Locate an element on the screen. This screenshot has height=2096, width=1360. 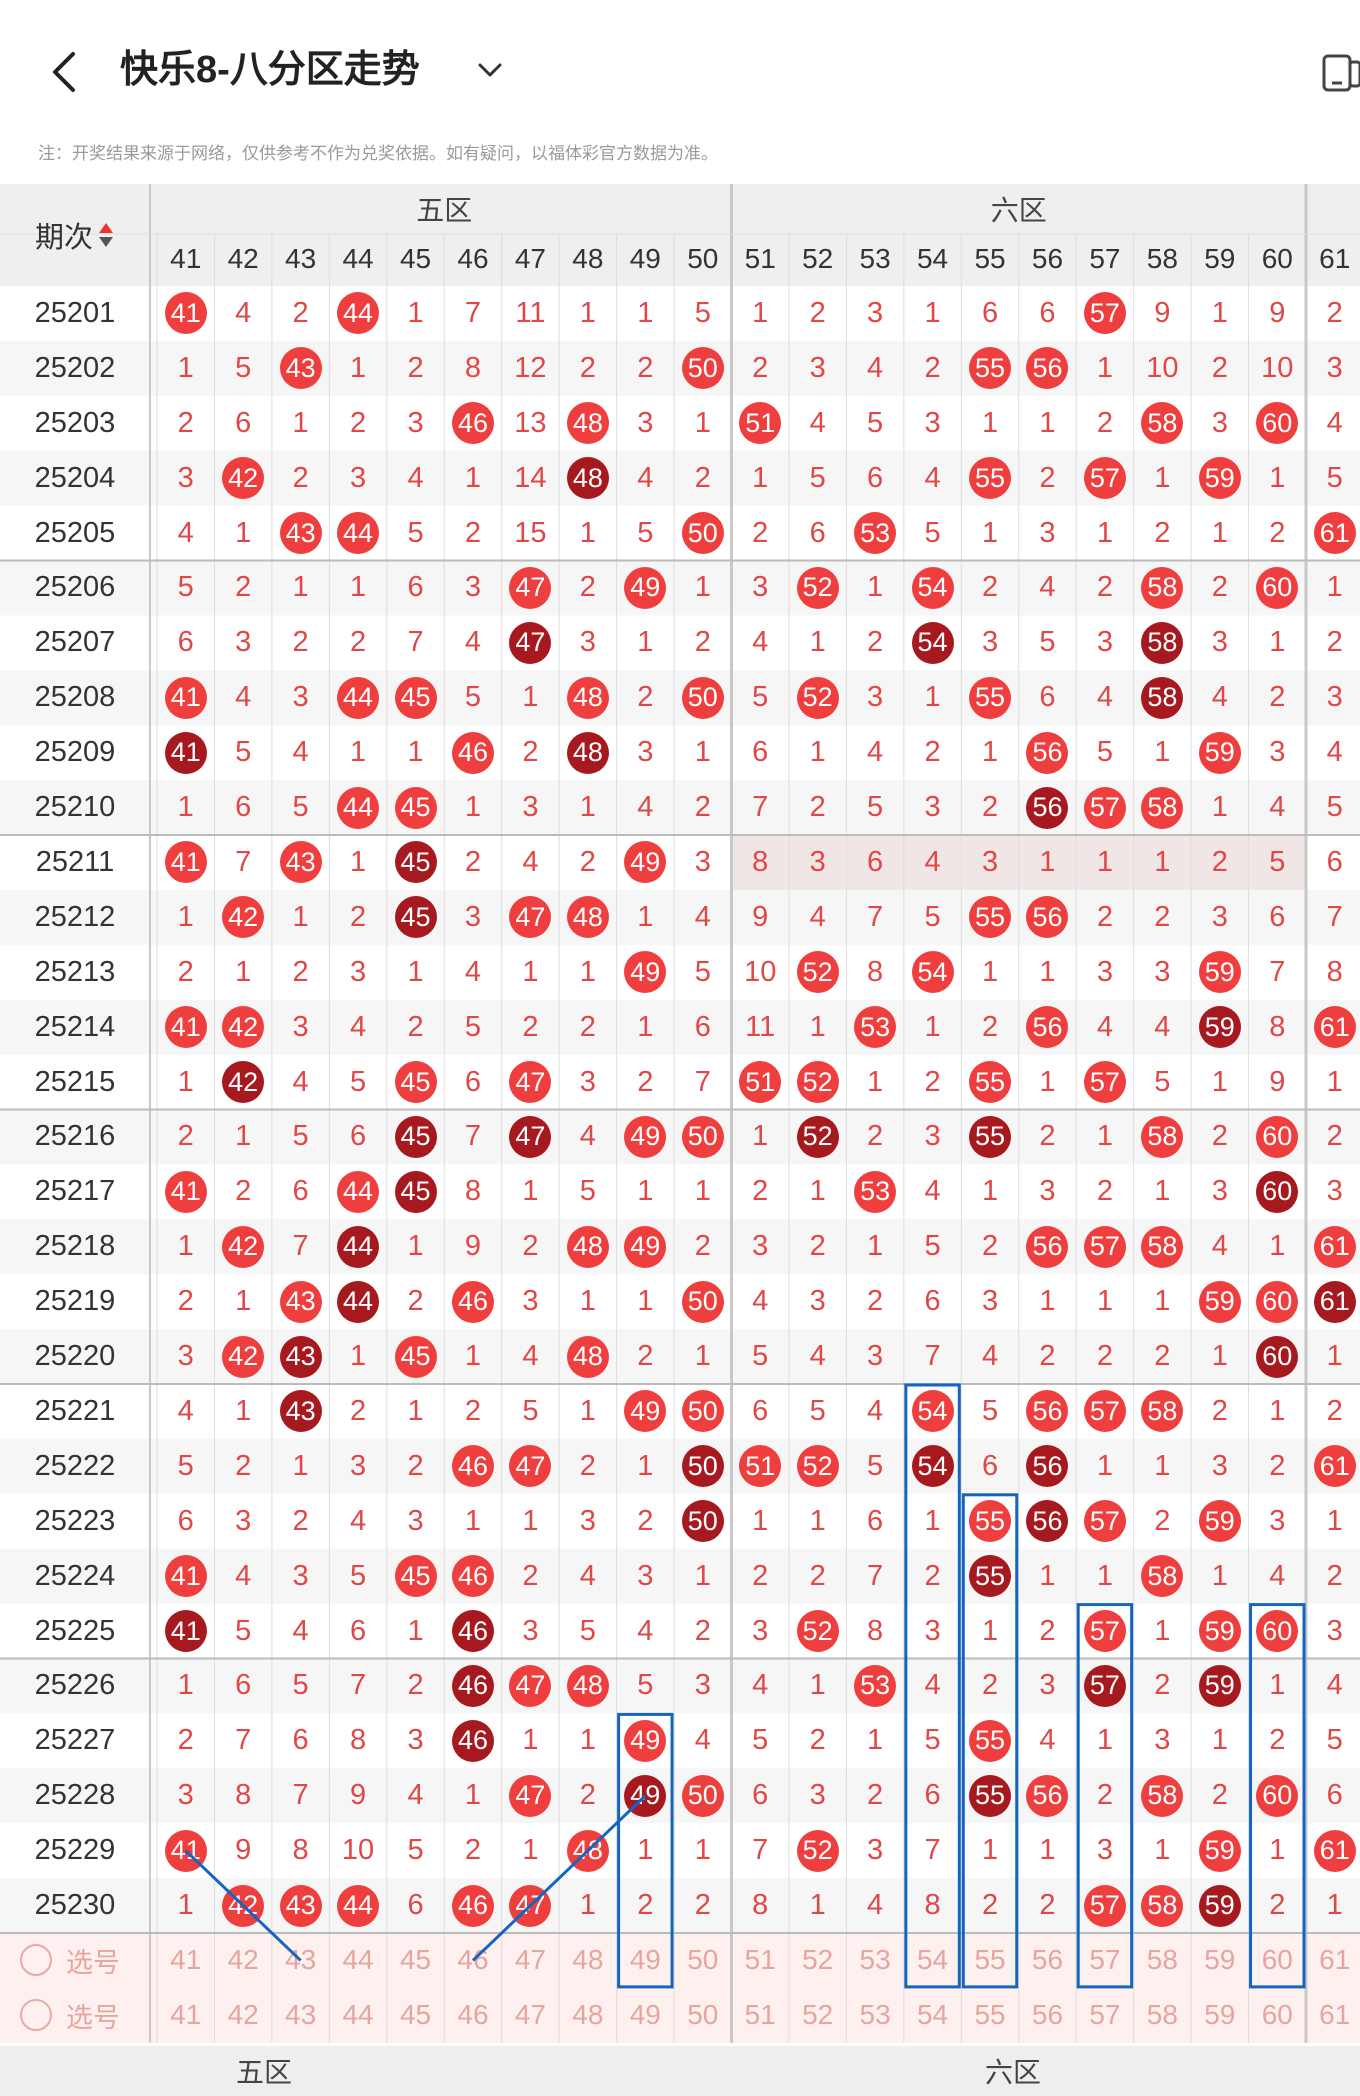
page-title: 快乐8-八分区走势 is located at coordinates (270, 70).